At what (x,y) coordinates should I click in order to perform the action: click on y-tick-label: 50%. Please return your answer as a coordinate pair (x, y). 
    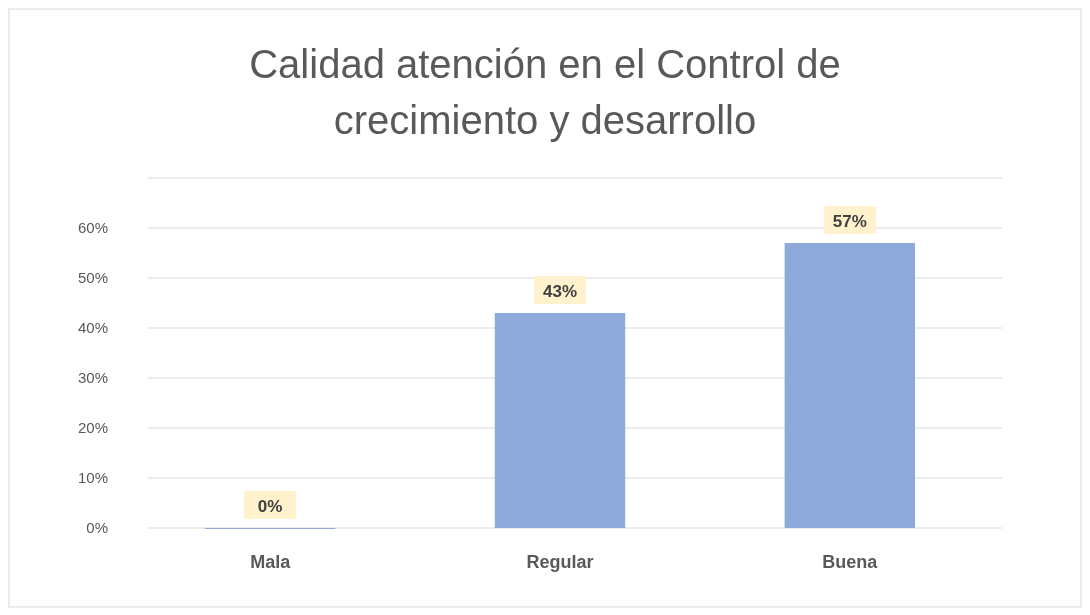
    Looking at the image, I should click on (92, 278).